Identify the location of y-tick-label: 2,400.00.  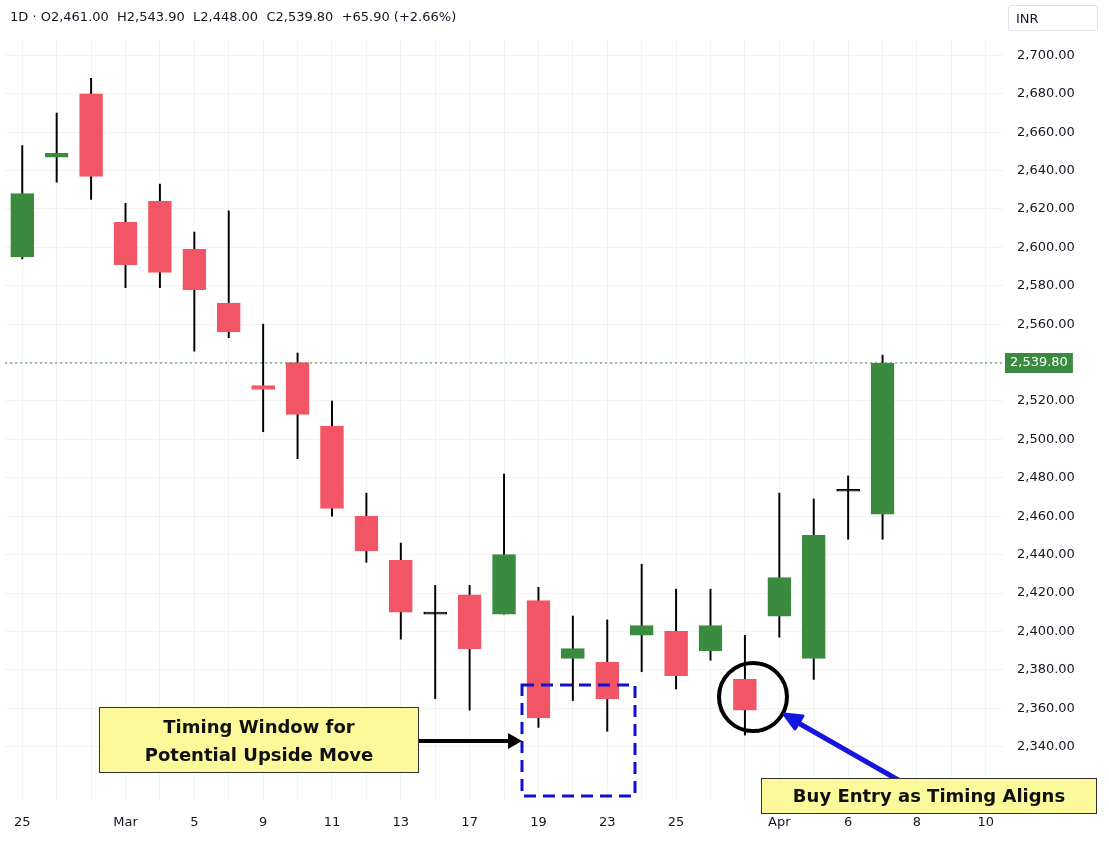
(1046, 630).